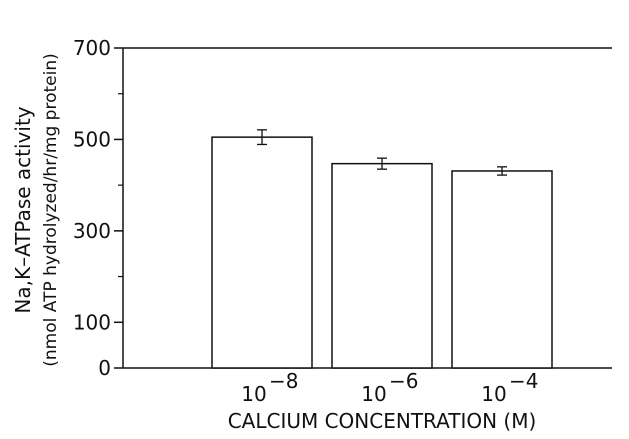 The width and height of the screenshot is (629, 439). Describe the element at coordinates (523, 381) in the screenshot. I see `x-tick-label-exp-2: −4` at that location.